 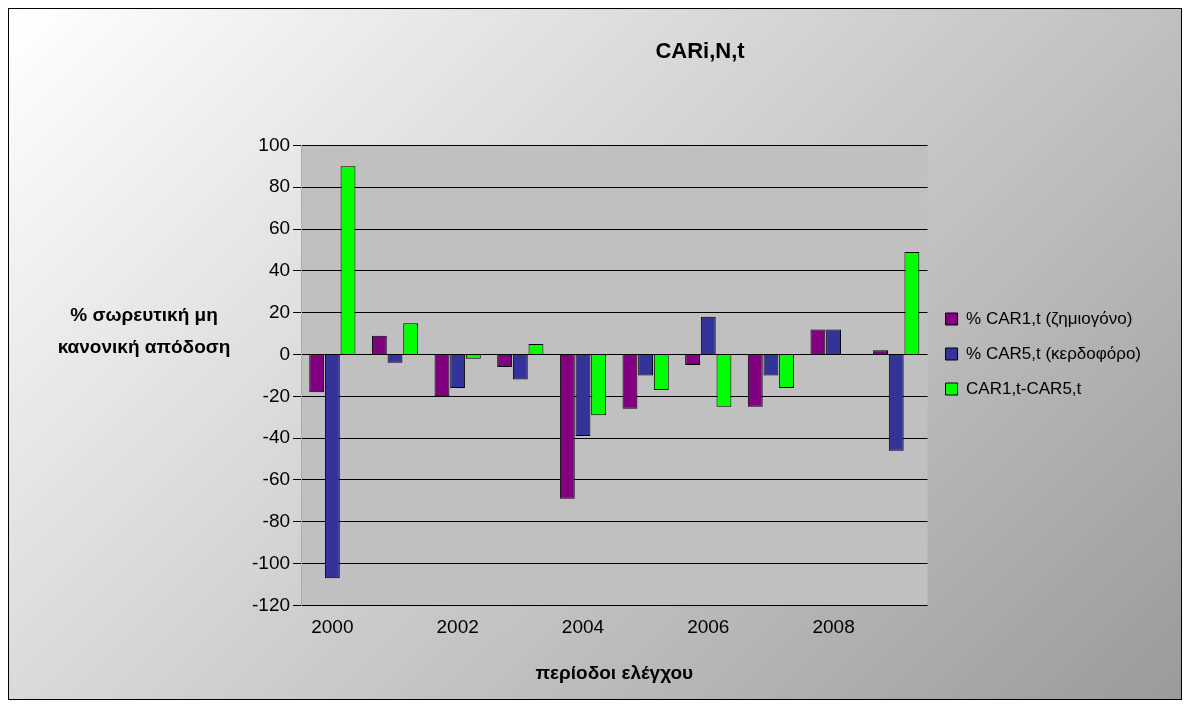 I want to click on legend-label: % CAR5,t (κερδοφόρο), so click(x=1054, y=353).